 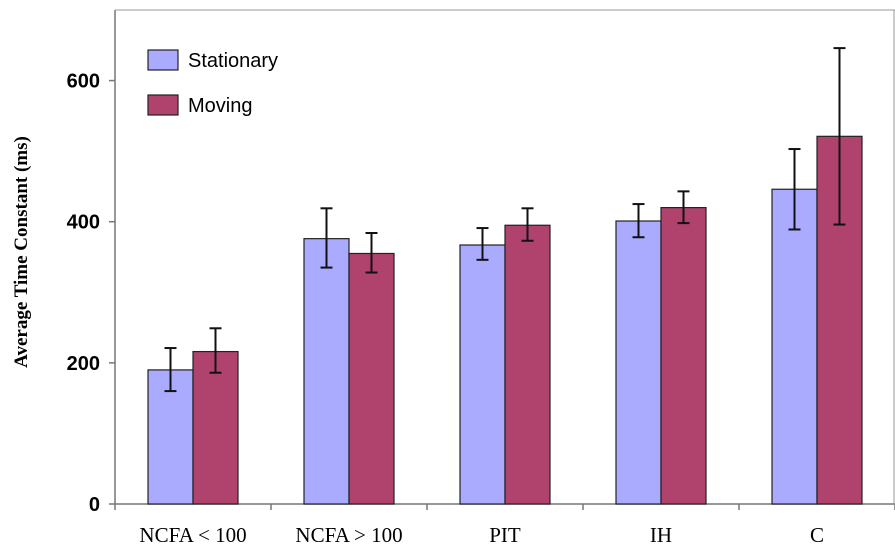 What do you see at coordinates (233, 61) in the screenshot?
I see `legend-label: Stationary` at bounding box center [233, 61].